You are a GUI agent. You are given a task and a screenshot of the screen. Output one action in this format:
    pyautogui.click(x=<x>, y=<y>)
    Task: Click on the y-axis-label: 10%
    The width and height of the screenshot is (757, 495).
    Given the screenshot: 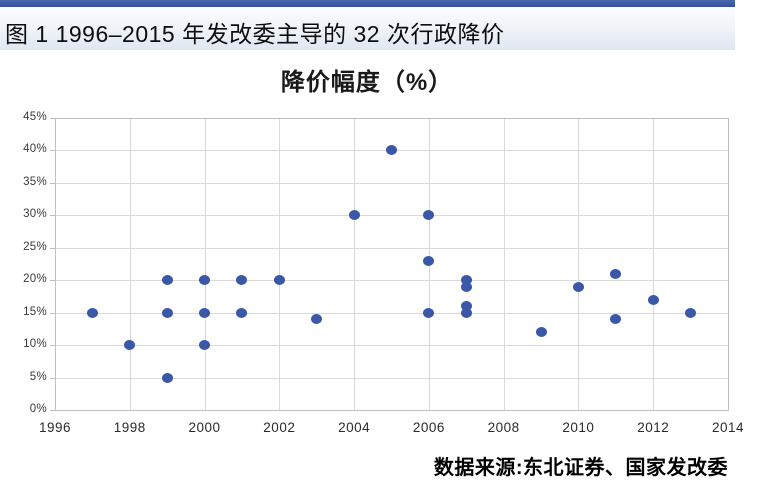 What is the action you would take?
    pyautogui.click(x=35, y=344)
    